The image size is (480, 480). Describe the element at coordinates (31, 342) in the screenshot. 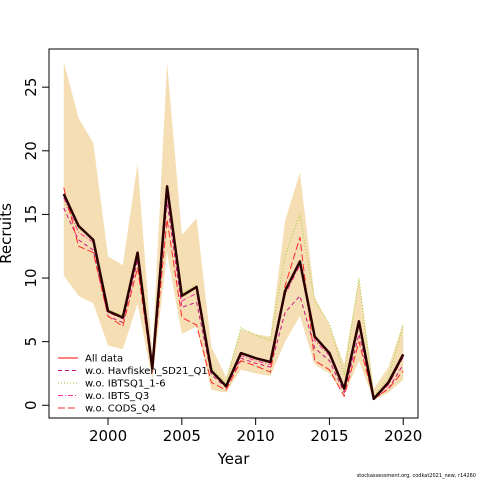

I see `y-tick-label: 5` at that location.